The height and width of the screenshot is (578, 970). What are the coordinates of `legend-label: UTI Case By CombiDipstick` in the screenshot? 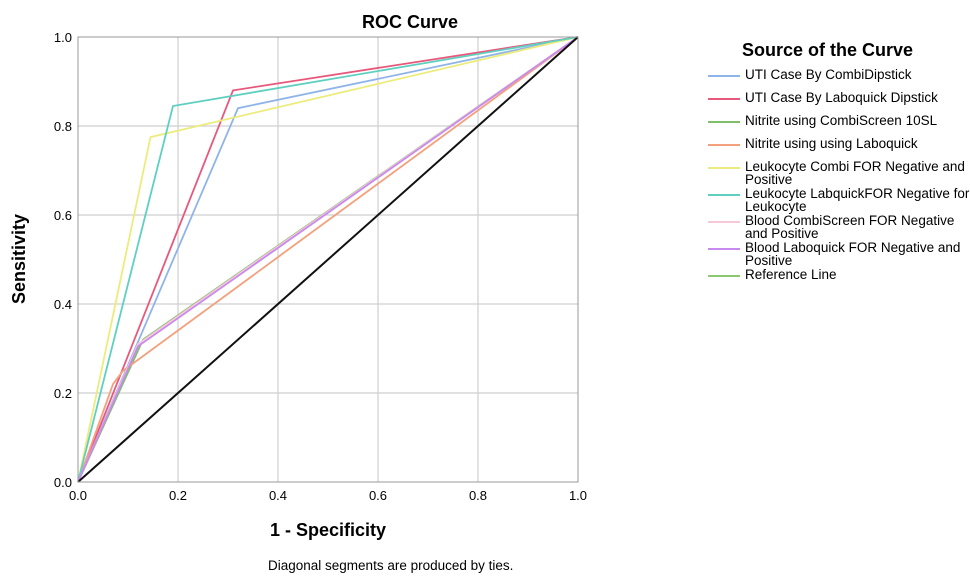 It's located at (828, 74).